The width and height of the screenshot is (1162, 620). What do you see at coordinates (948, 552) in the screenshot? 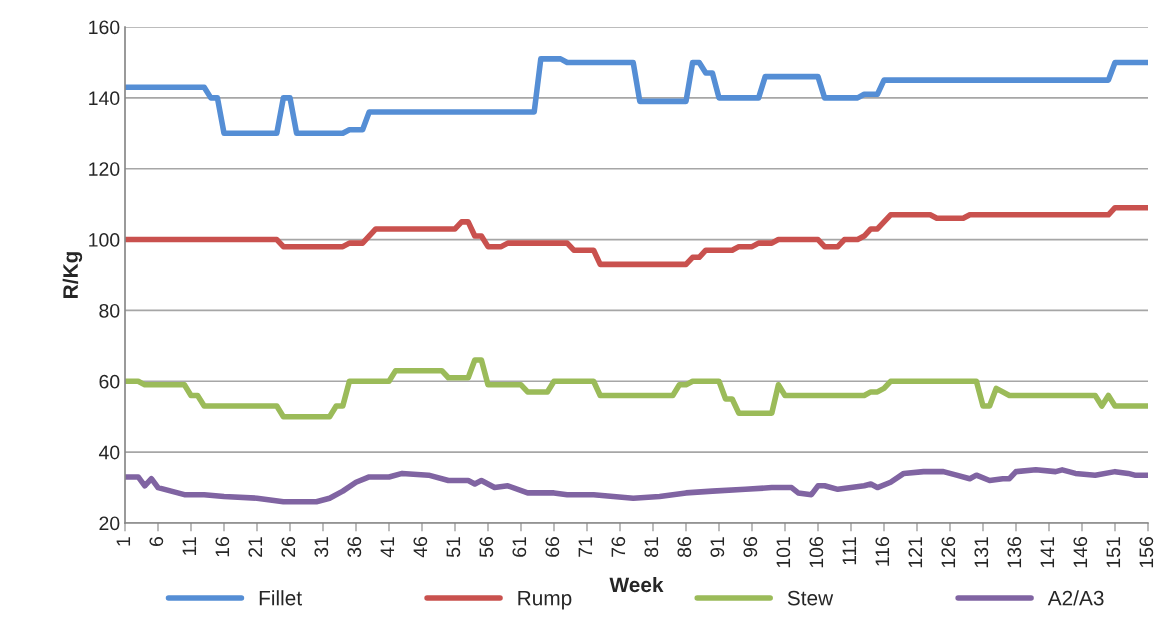
I see `x-tick-label: 126` at bounding box center [948, 552].